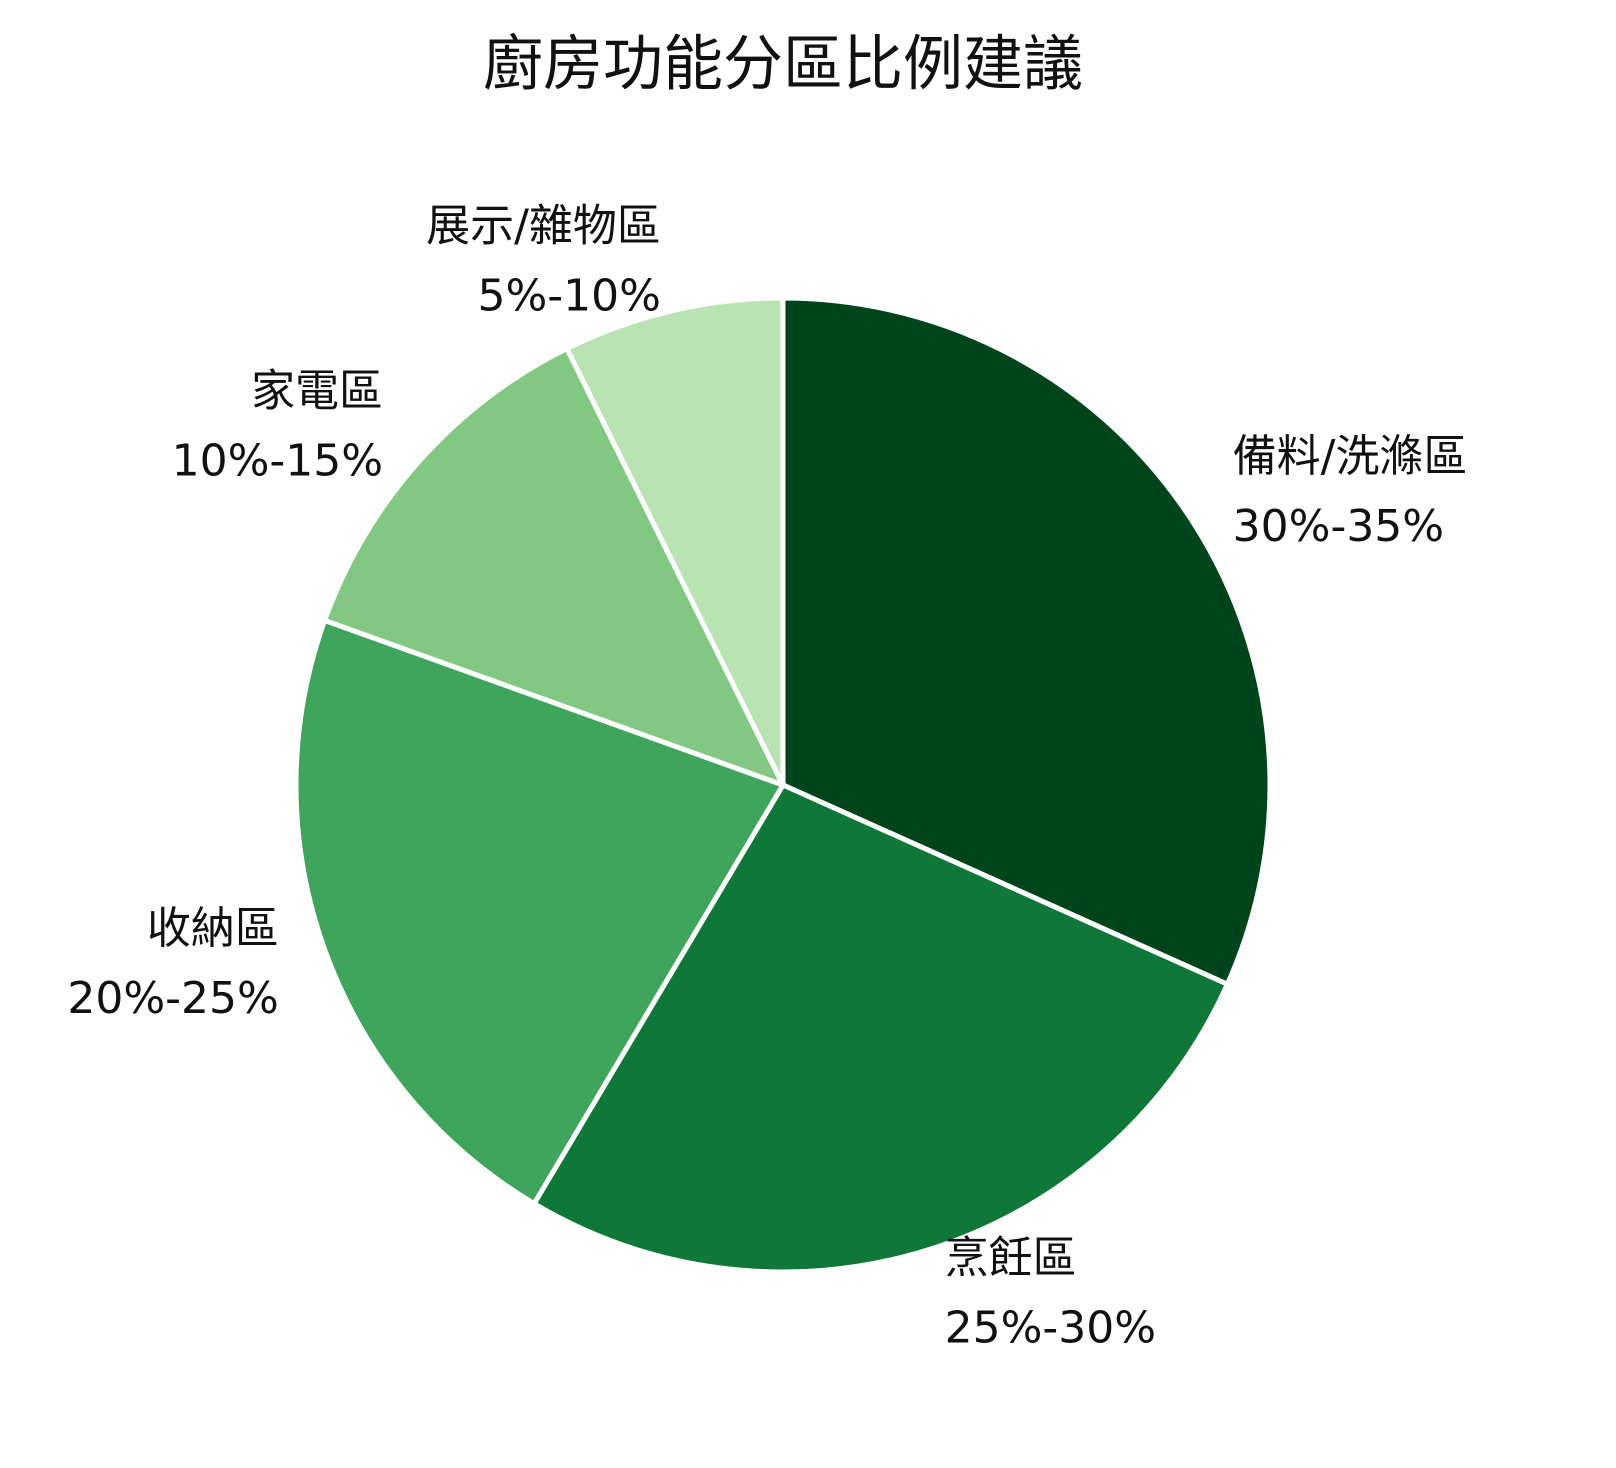  I want to click on slice-value-label: 10%-15%, so click(277, 461).